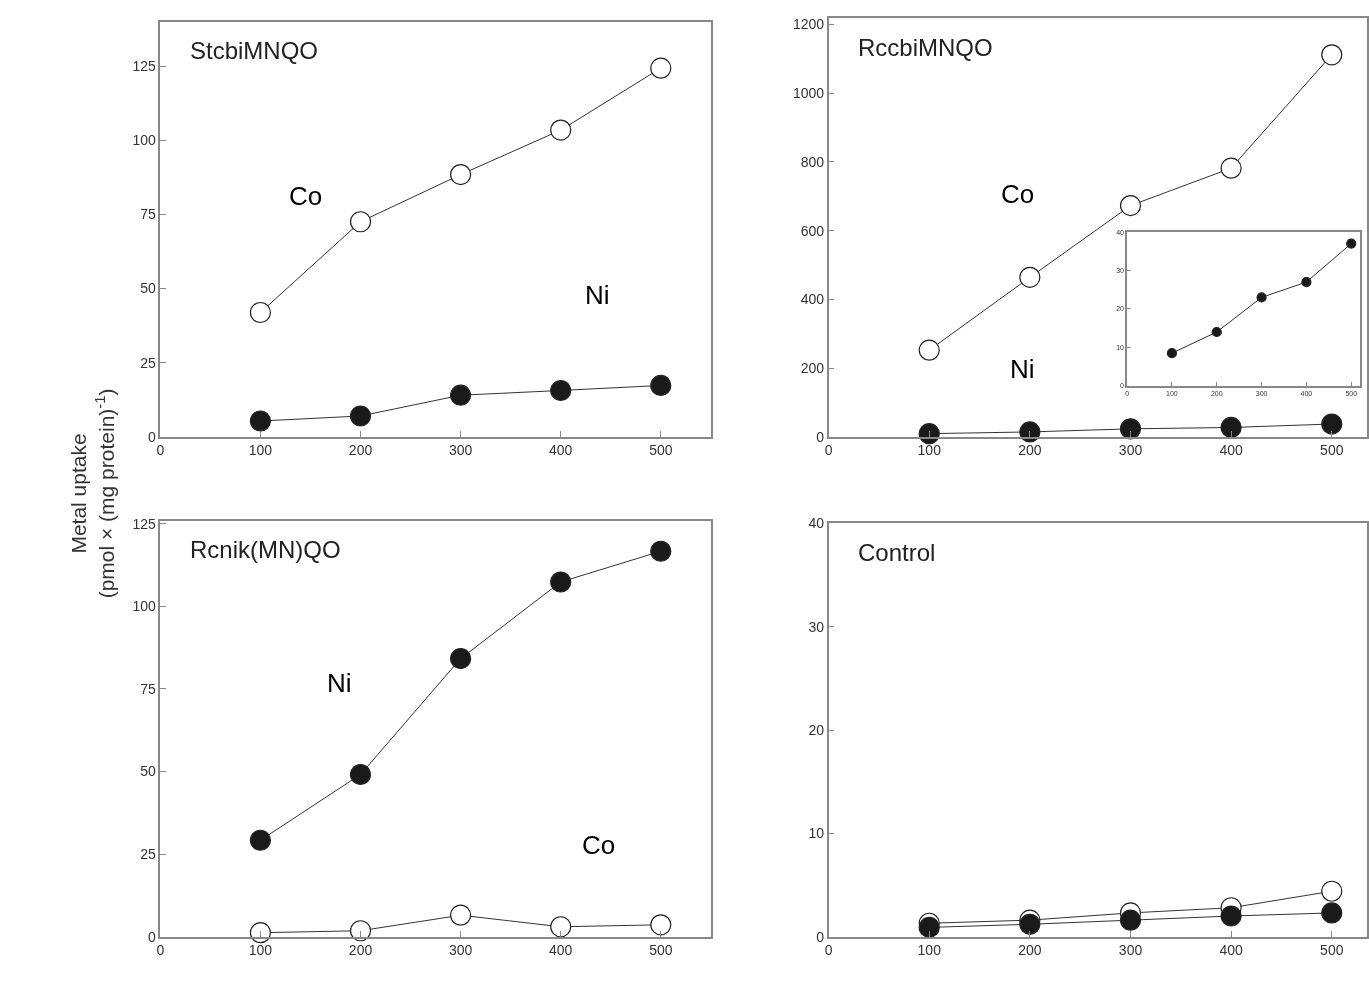  Describe the element at coordinates (808, 93) in the screenshot. I see `y-tick-label: 1000` at that location.